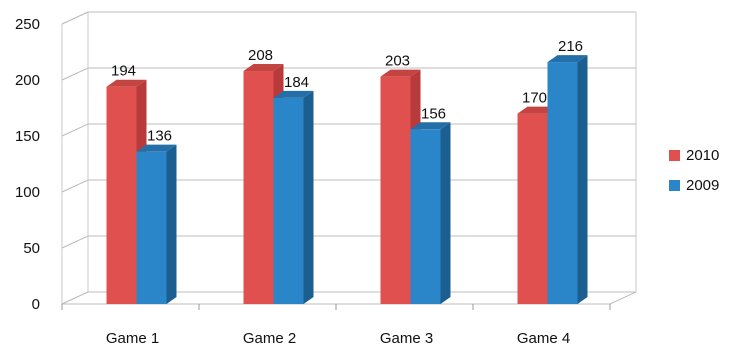 The image size is (730, 347). I want to click on y-tick-label: 50, so click(31, 248).